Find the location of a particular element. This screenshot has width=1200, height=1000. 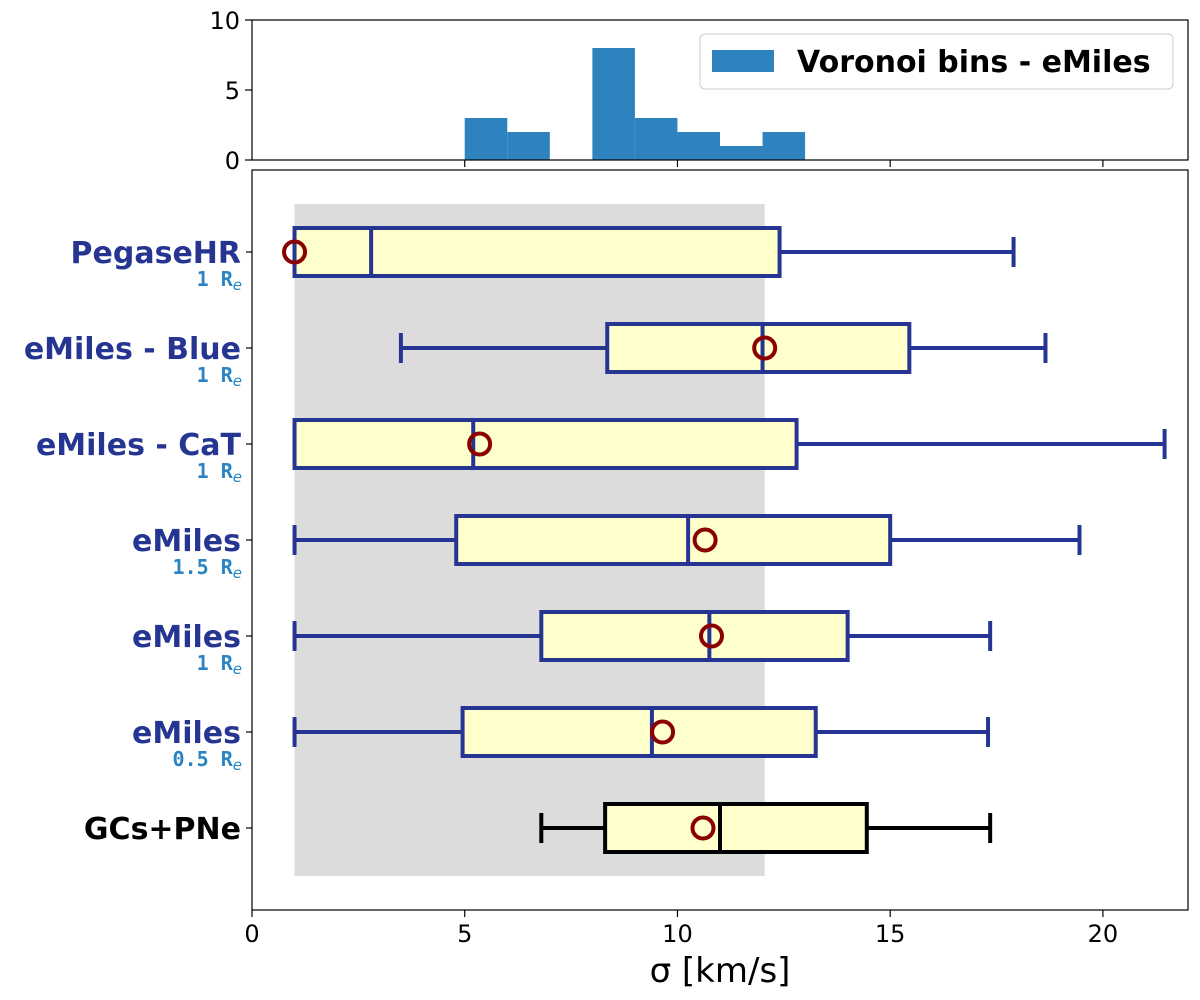

category-label: PegaseHR is located at coordinates (156, 253).